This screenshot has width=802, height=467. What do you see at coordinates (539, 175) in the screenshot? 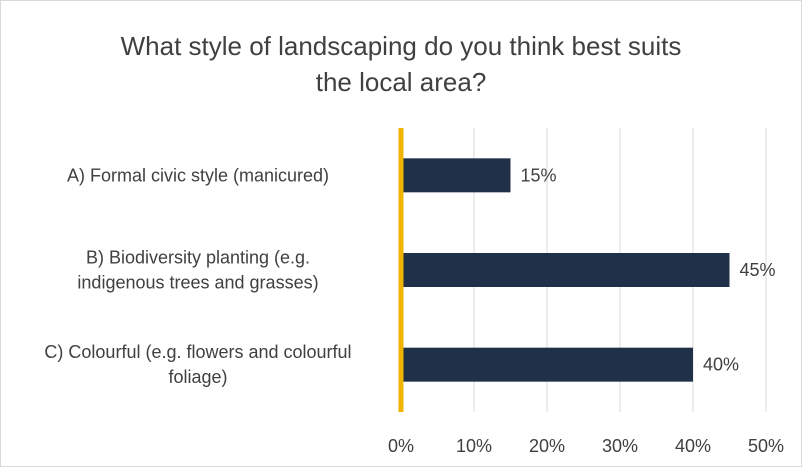
I see `data-label: 15%` at bounding box center [539, 175].